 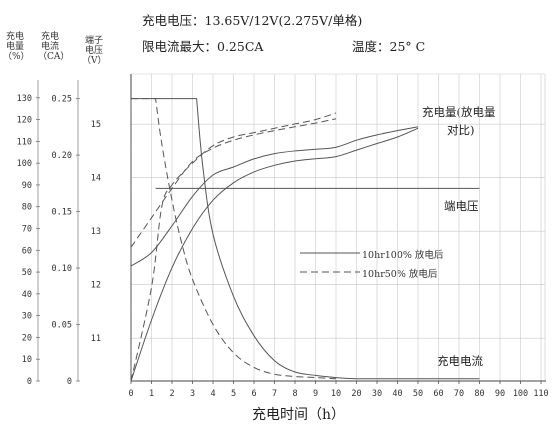 I want to click on x-tick-label: 70, so click(x=459, y=394).